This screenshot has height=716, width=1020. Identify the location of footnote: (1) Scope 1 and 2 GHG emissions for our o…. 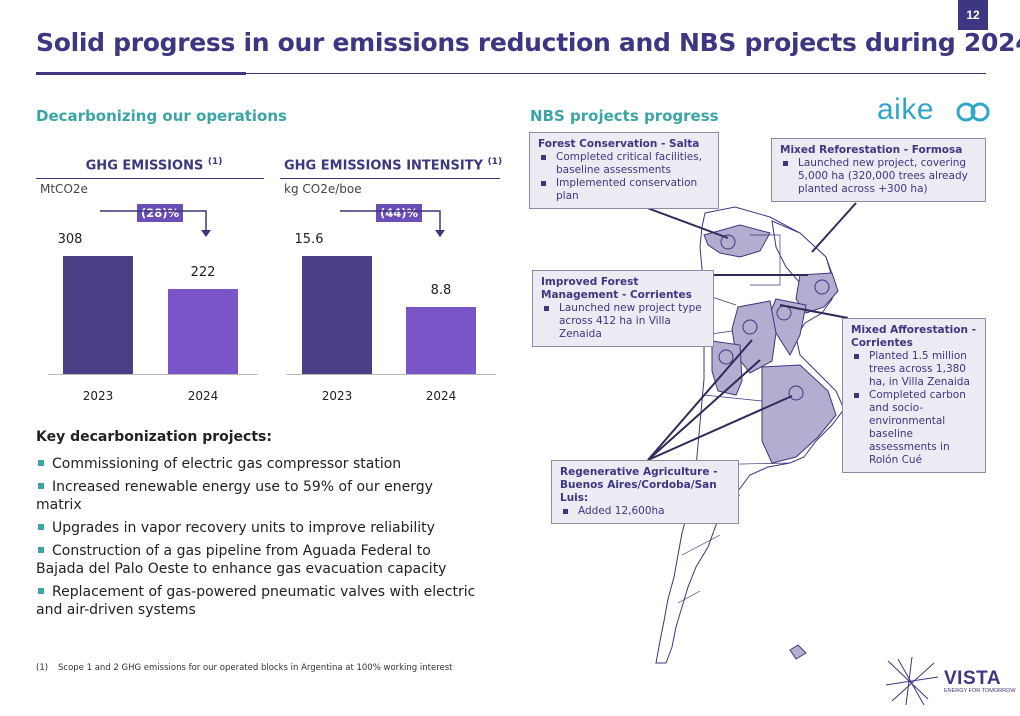
(244, 668).